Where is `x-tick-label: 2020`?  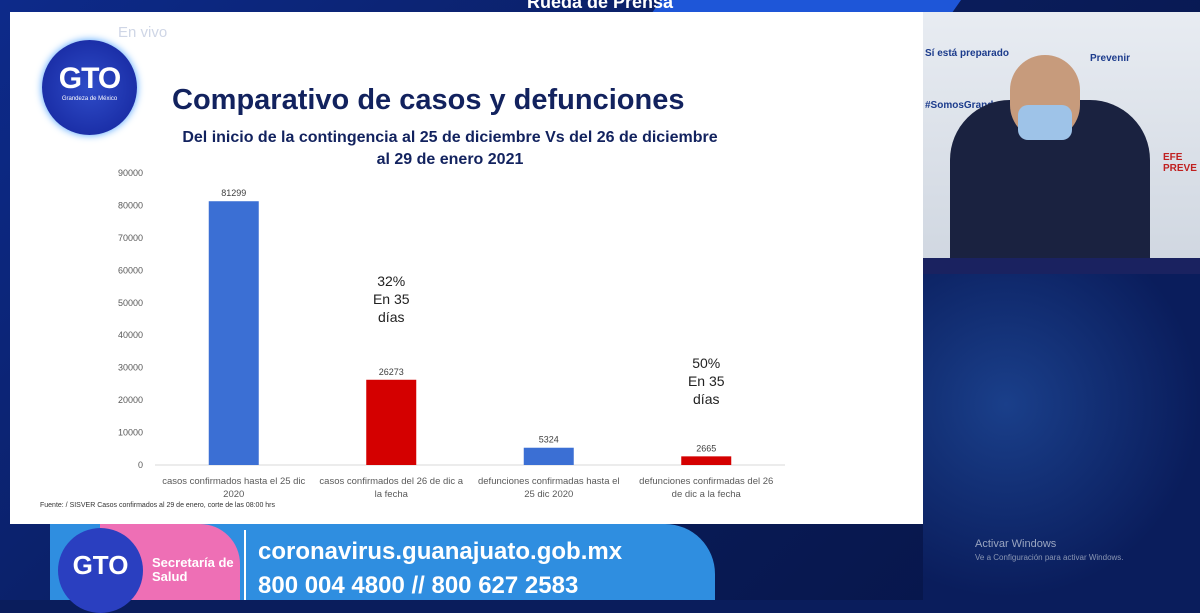 x-tick-label: 2020 is located at coordinates (233, 494).